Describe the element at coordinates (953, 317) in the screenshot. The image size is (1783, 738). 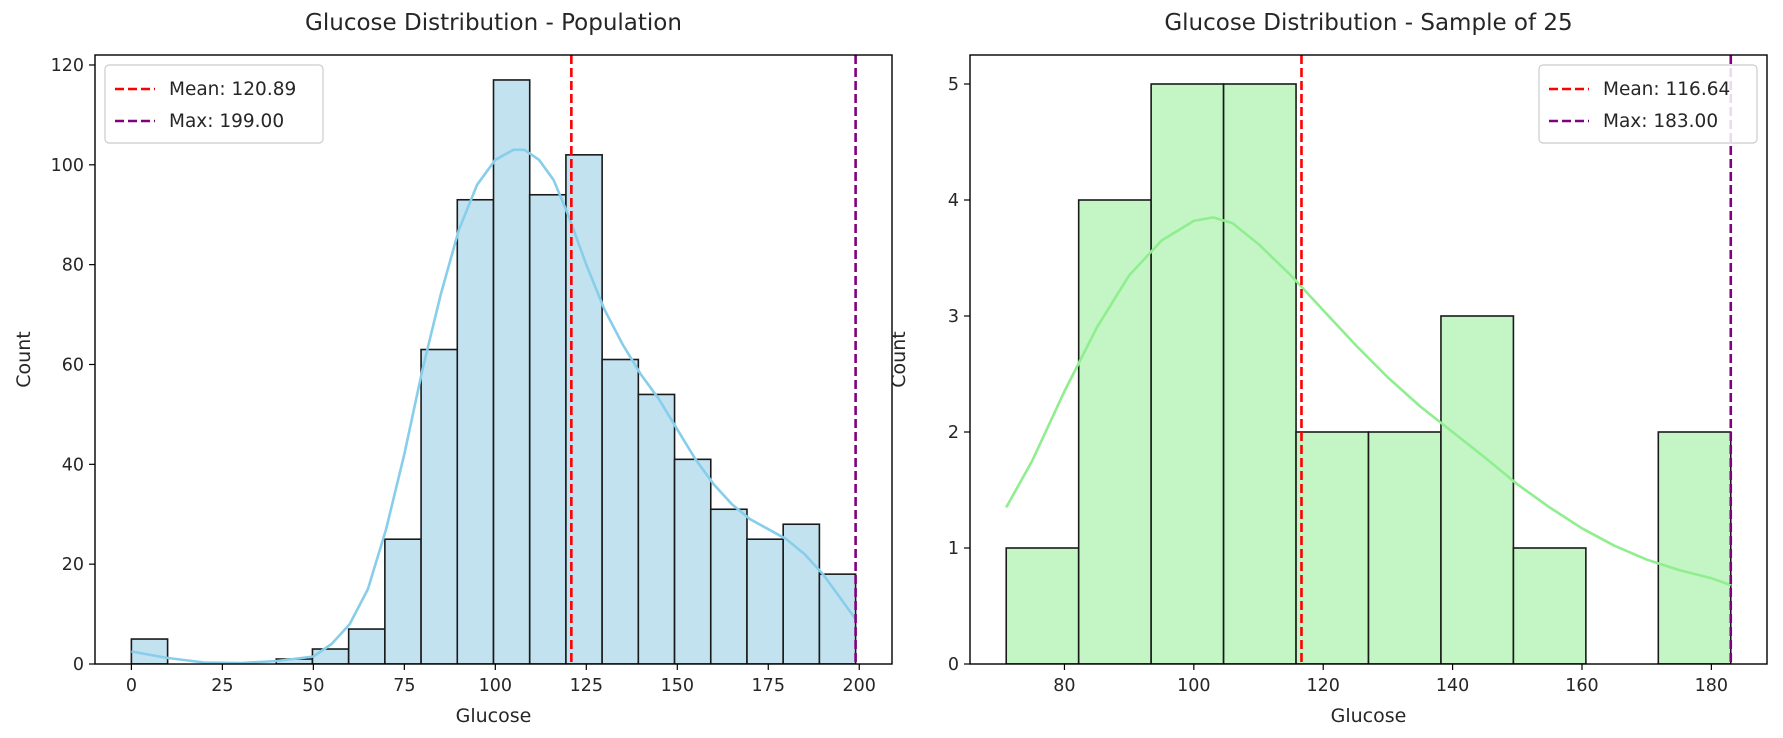
I see `y-tick-label: 3` at that location.